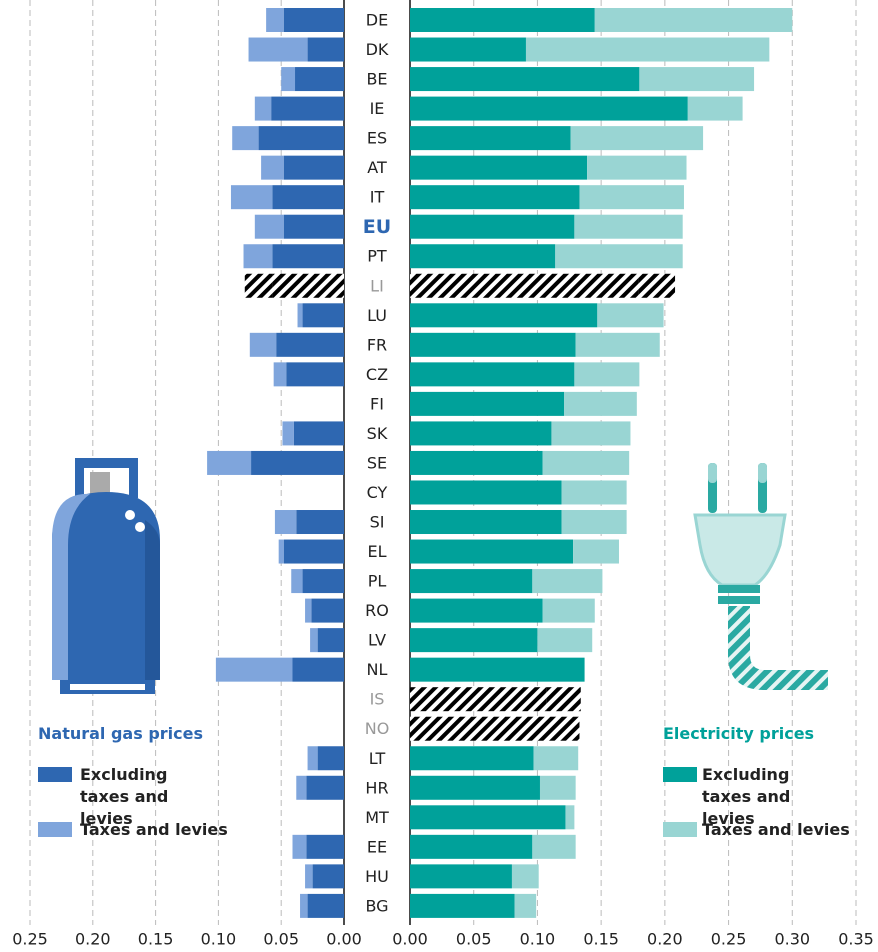 The height and width of the screenshot is (952, 878). What do you see at coordinates (55, 774) in the screenshot?
I see `legend-swatch` at bounding box center [55, 774].